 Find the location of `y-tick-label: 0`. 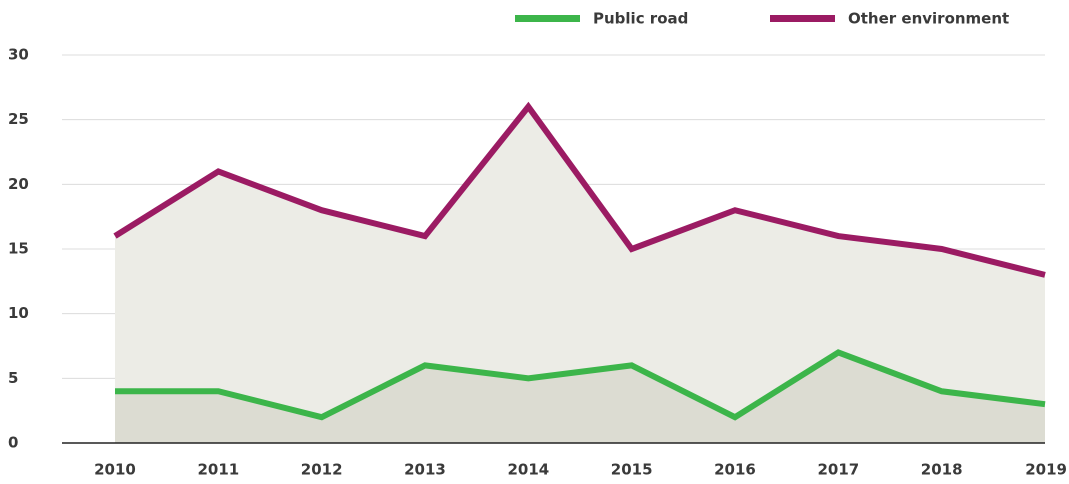

y-tick-label: 0 is located at coordinates (13, 443).